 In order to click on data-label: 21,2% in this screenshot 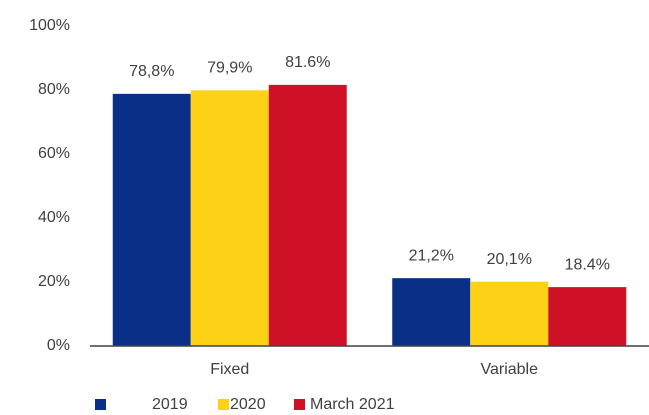, I will do `click(431, 255)`.